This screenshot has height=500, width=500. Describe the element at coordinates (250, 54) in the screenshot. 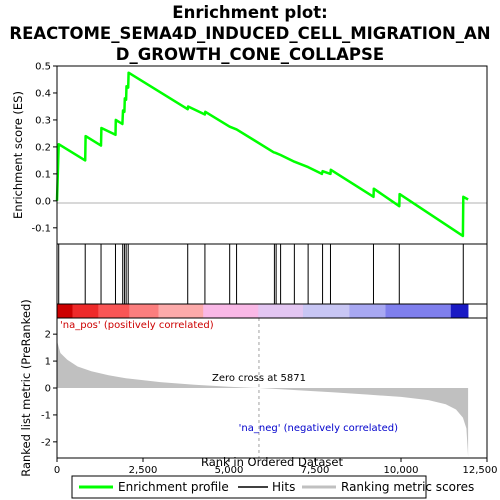

I see `title-line-3: D_GROWTH_CONE_COLLAPSE` at that location.